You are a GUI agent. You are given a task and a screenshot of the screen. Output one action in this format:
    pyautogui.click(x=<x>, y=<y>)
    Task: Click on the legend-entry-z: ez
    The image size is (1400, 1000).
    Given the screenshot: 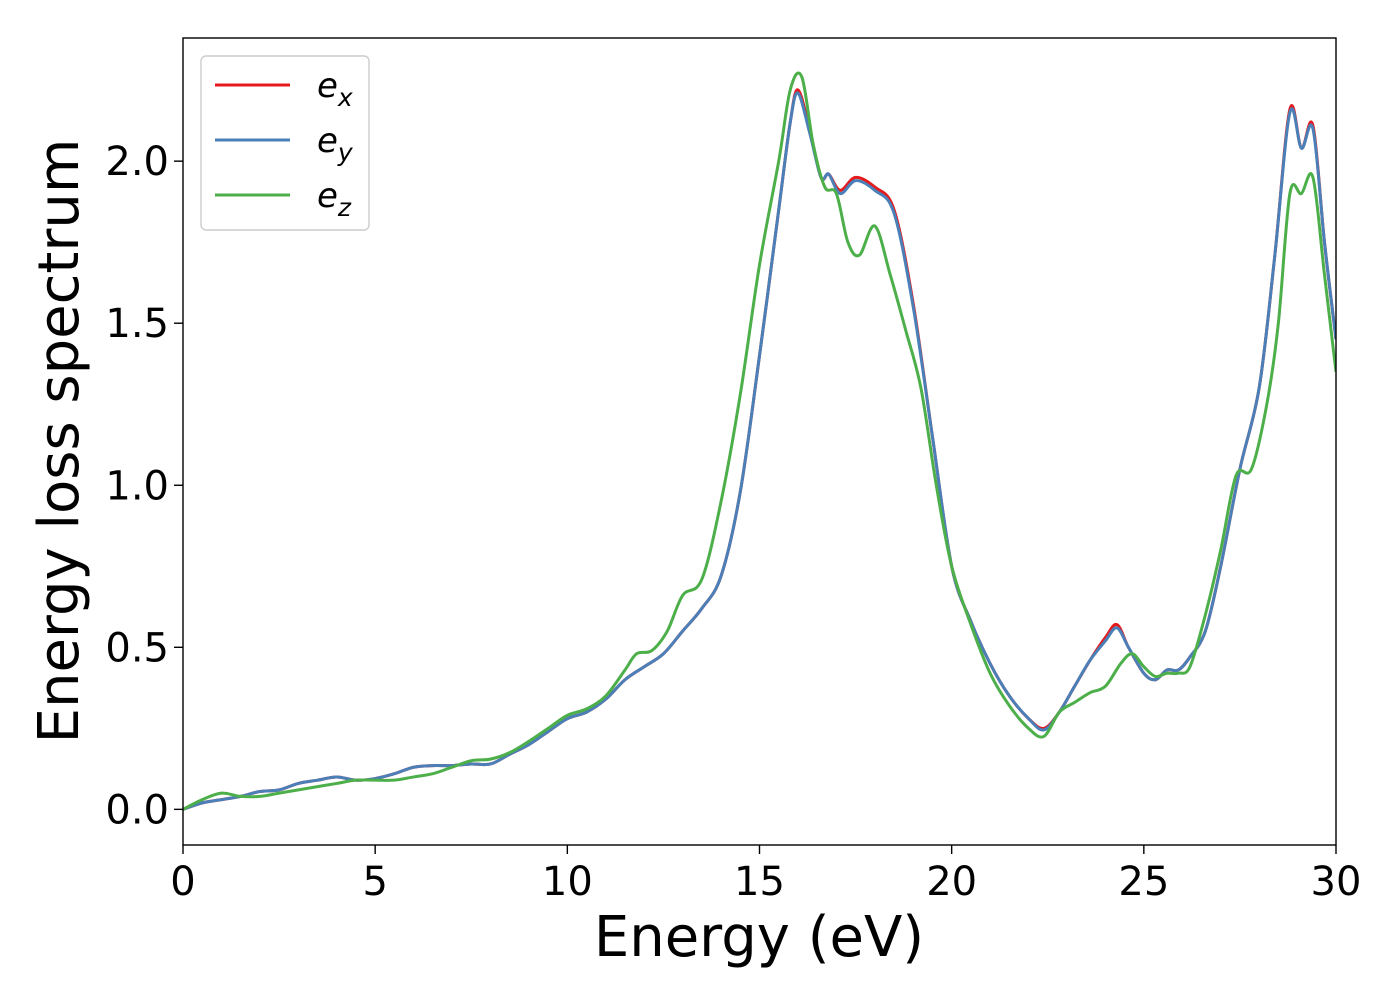 What is the action you would take?
    pyautogui.click(x=283, y=199)
    